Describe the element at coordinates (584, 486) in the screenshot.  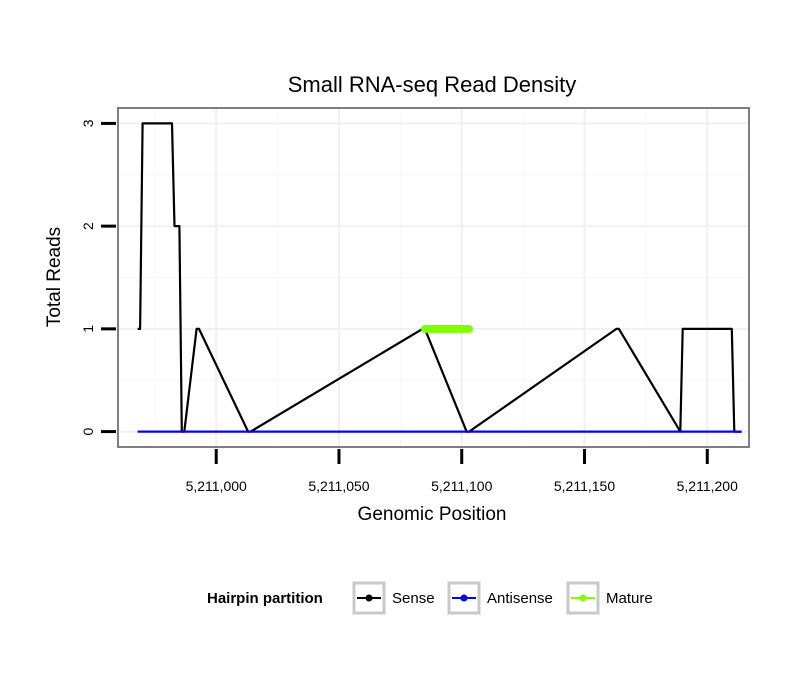
I see `x-tick-label-3: 5,211,150` at that location.